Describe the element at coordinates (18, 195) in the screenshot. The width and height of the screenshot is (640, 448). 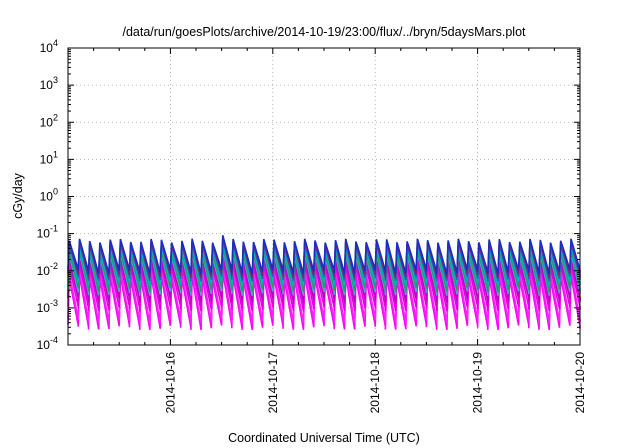
I see `y-axis-label: cGy/day` at that location.